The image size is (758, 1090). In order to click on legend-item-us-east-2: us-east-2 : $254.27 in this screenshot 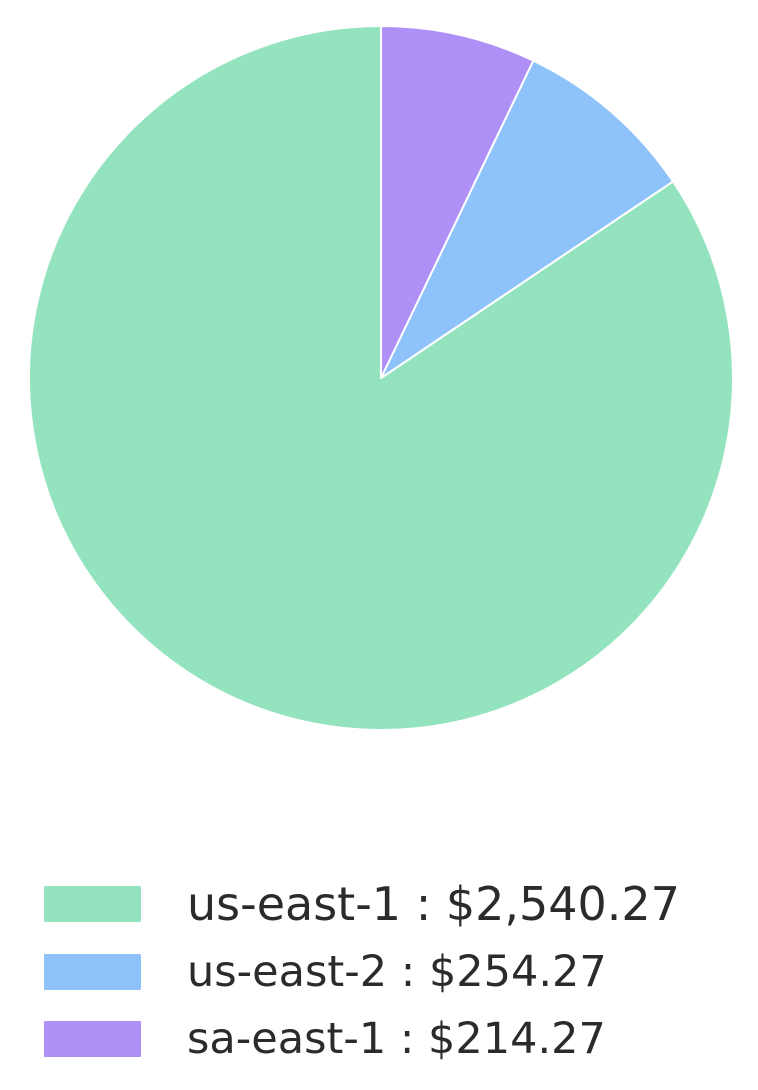, I will do `click(325, 972)`.